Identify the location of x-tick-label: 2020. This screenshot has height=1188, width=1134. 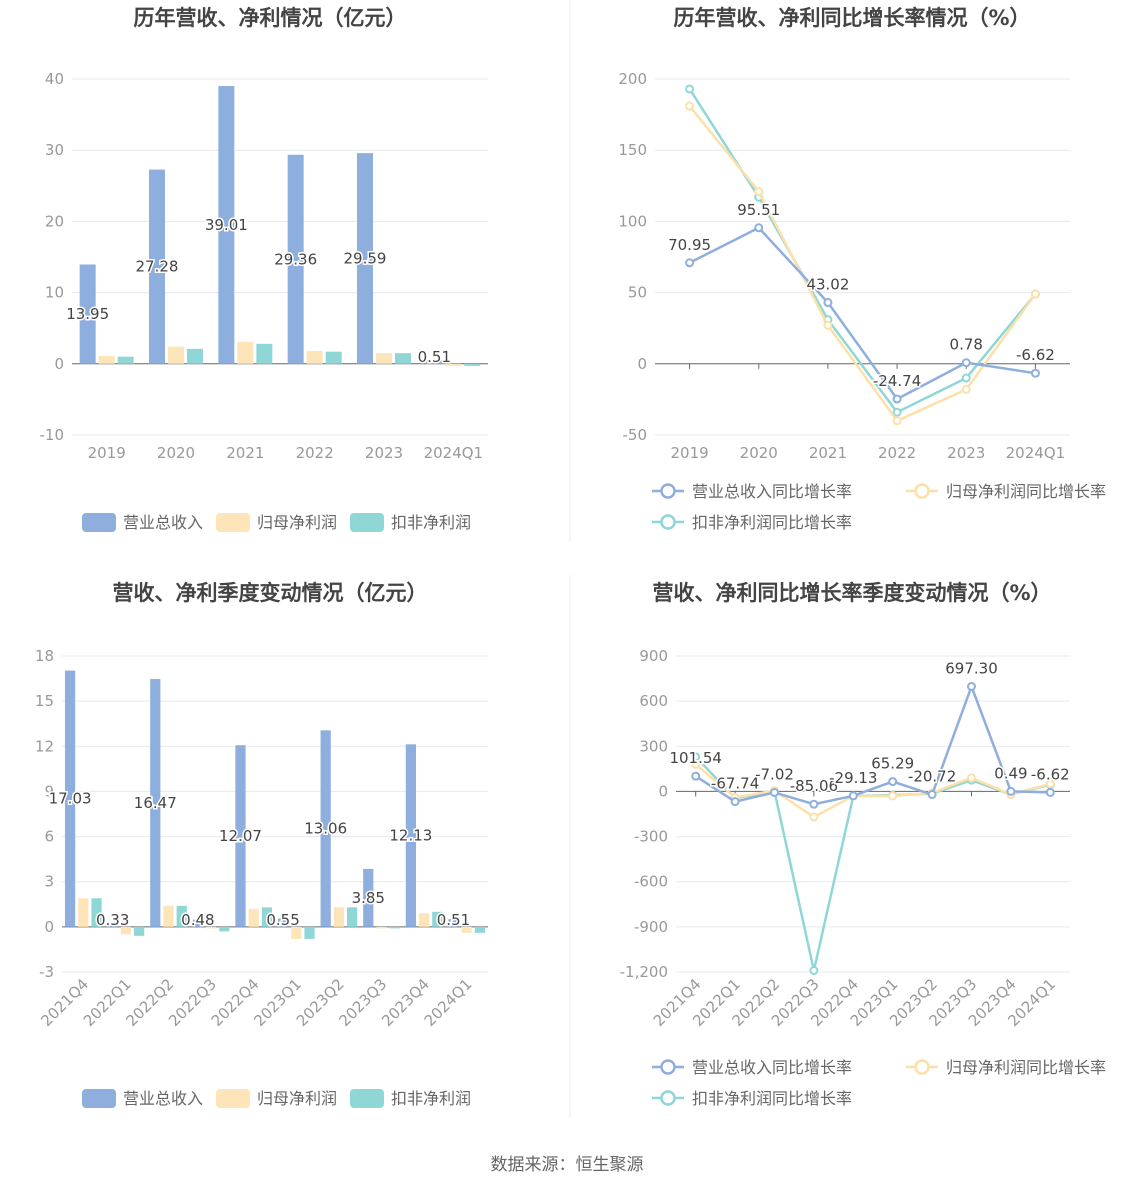
(759, 453).